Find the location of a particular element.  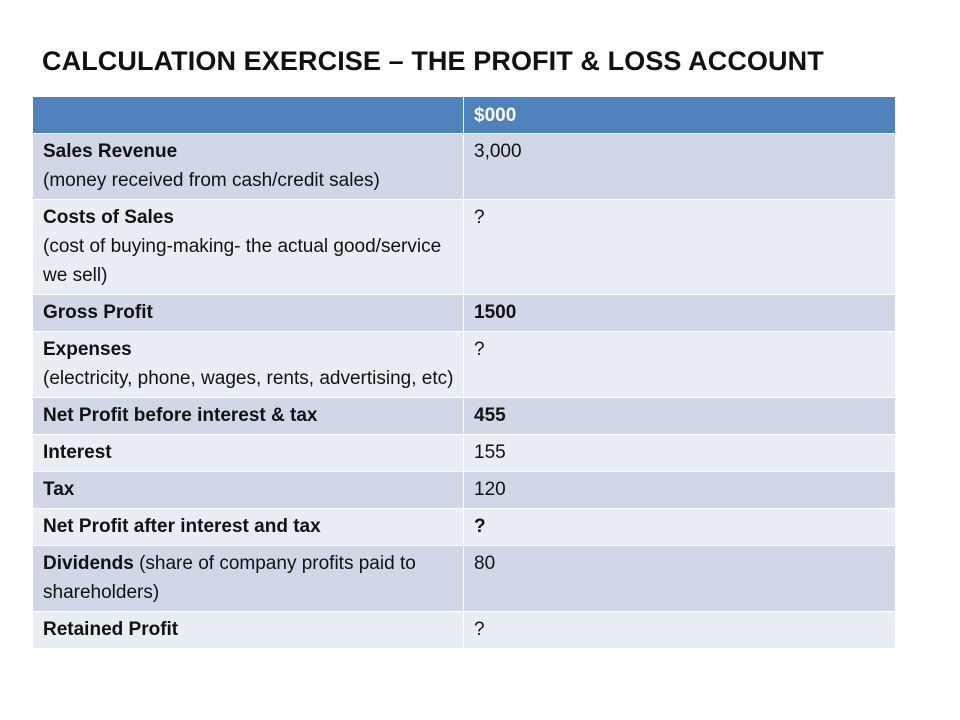

row-retained-profit: Retained Profit ? is located at coordinates (464, 630).